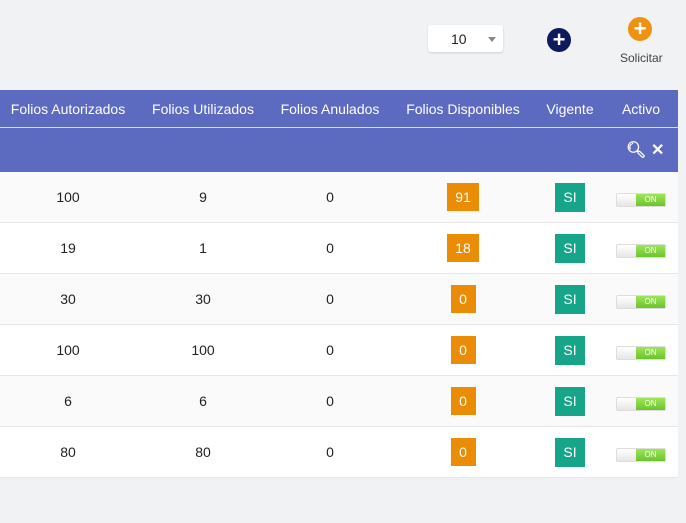  I want to click on cell-utilizados: 9, so click(203, 197).